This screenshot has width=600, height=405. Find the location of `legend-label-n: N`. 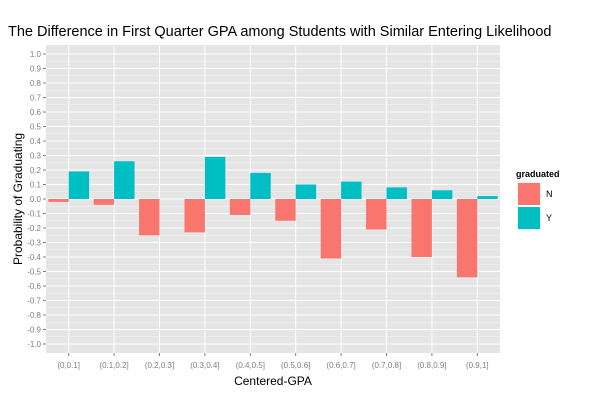

legend-label-n: N is located at coordinates (549, 194).